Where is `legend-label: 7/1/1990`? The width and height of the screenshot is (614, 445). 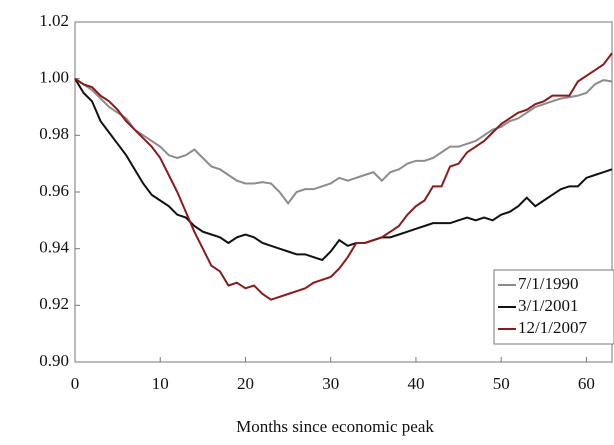
legend-label: 7/1/1990 is located at coordinates (548, 283).